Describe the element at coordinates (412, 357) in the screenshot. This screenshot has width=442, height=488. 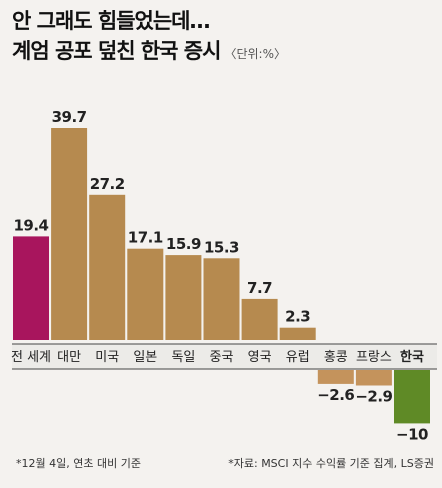
I see `category-label-10: 한국` at that location.